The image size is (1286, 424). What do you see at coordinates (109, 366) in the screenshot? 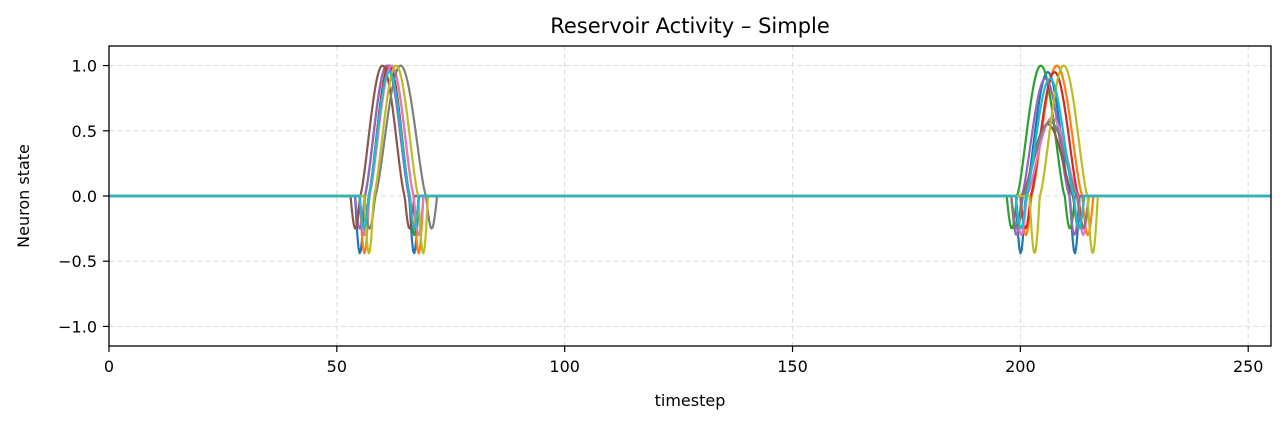
I see `x-tick-label: 0` at bounding box center [109, 366].